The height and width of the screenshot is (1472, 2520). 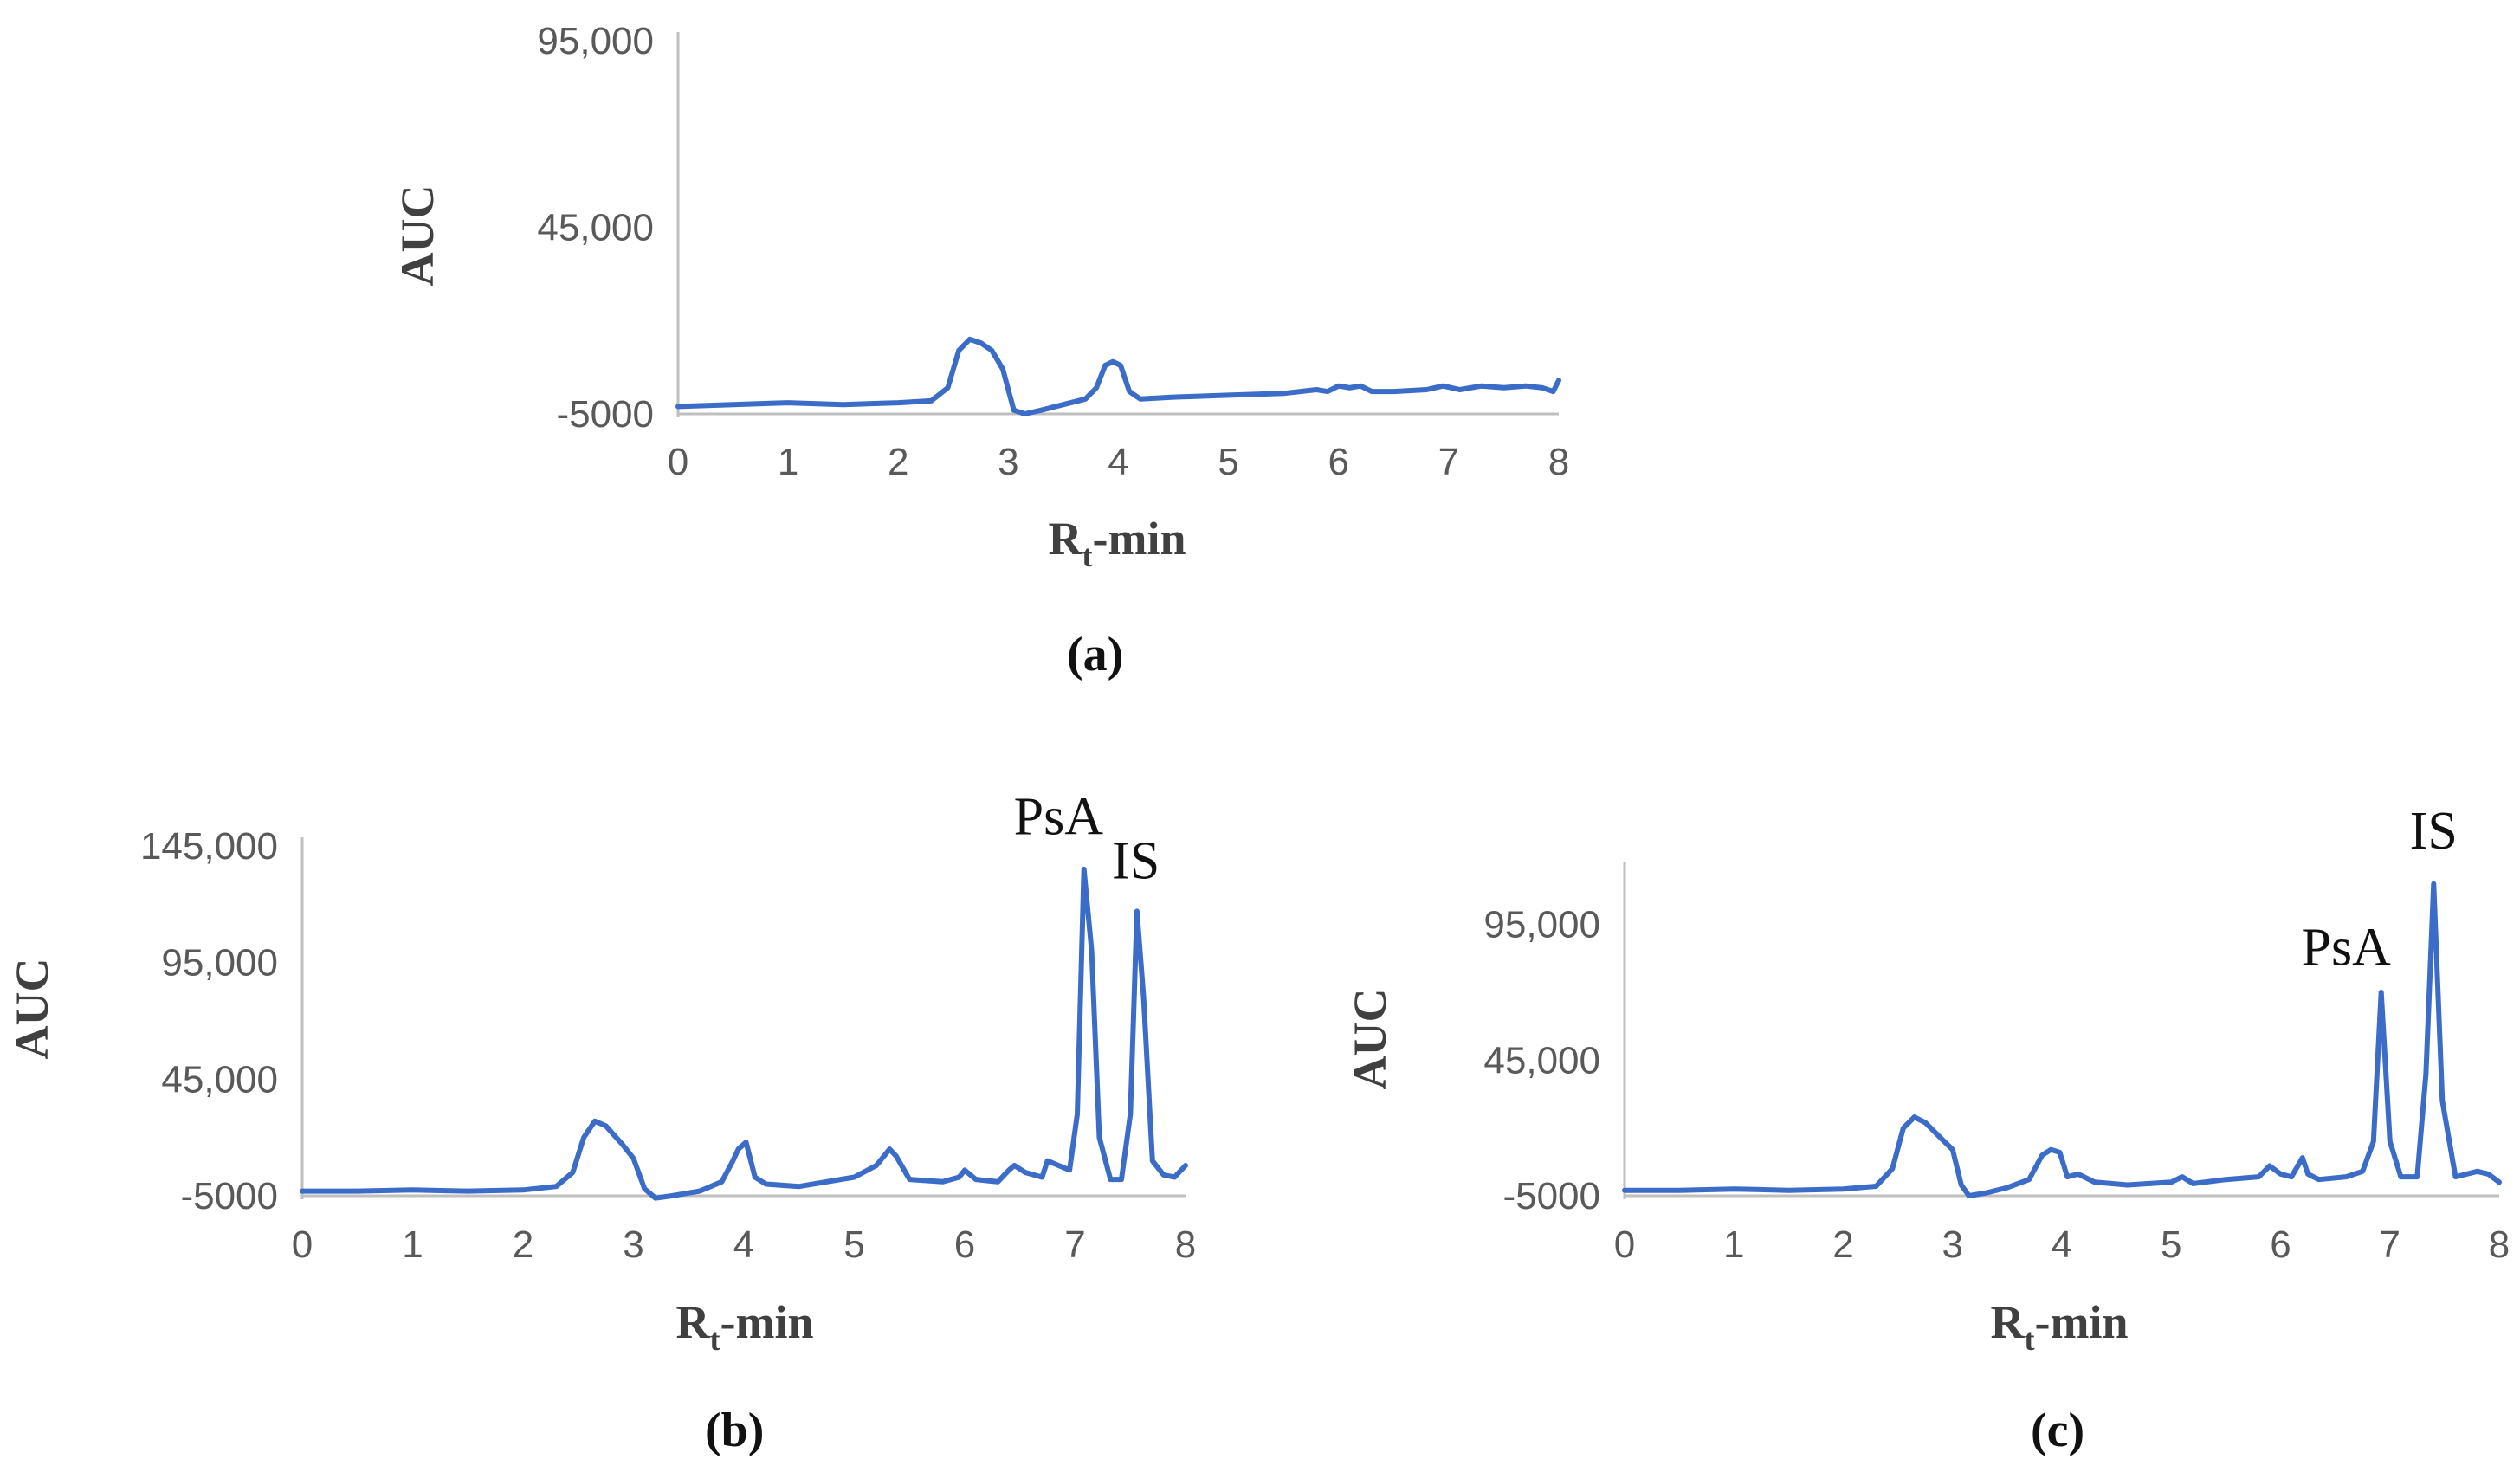 I want to click on caption-c: (c), so click(x=2058, y=1430).